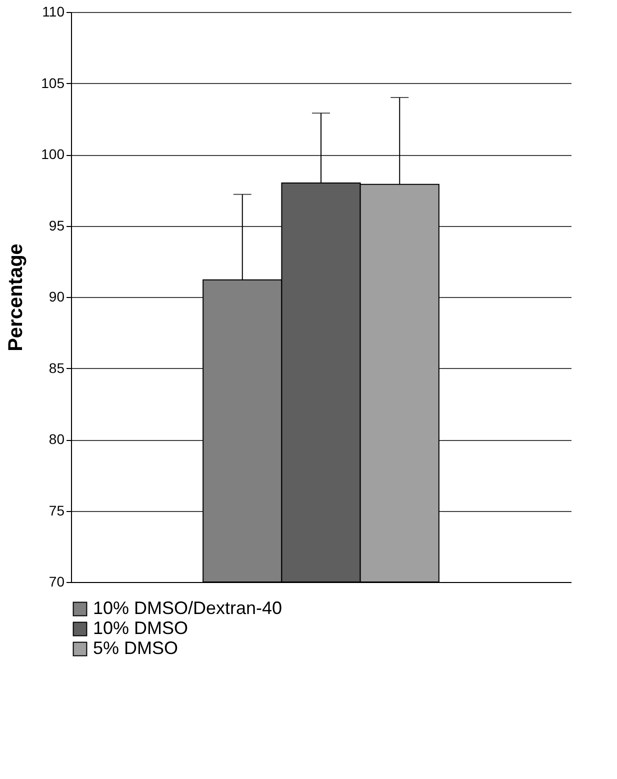 This screenshot has height=779, width=617. Describe the element at coordinates (56, 439) in the screenshot. I see `y-tick-label: 80` at that location.